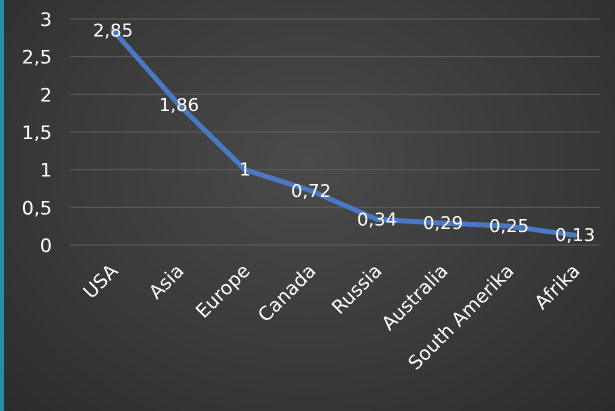  Describe the element at coordinates (357, 289) in the screenshot. I see `x-tick-label: Russia` at that location.